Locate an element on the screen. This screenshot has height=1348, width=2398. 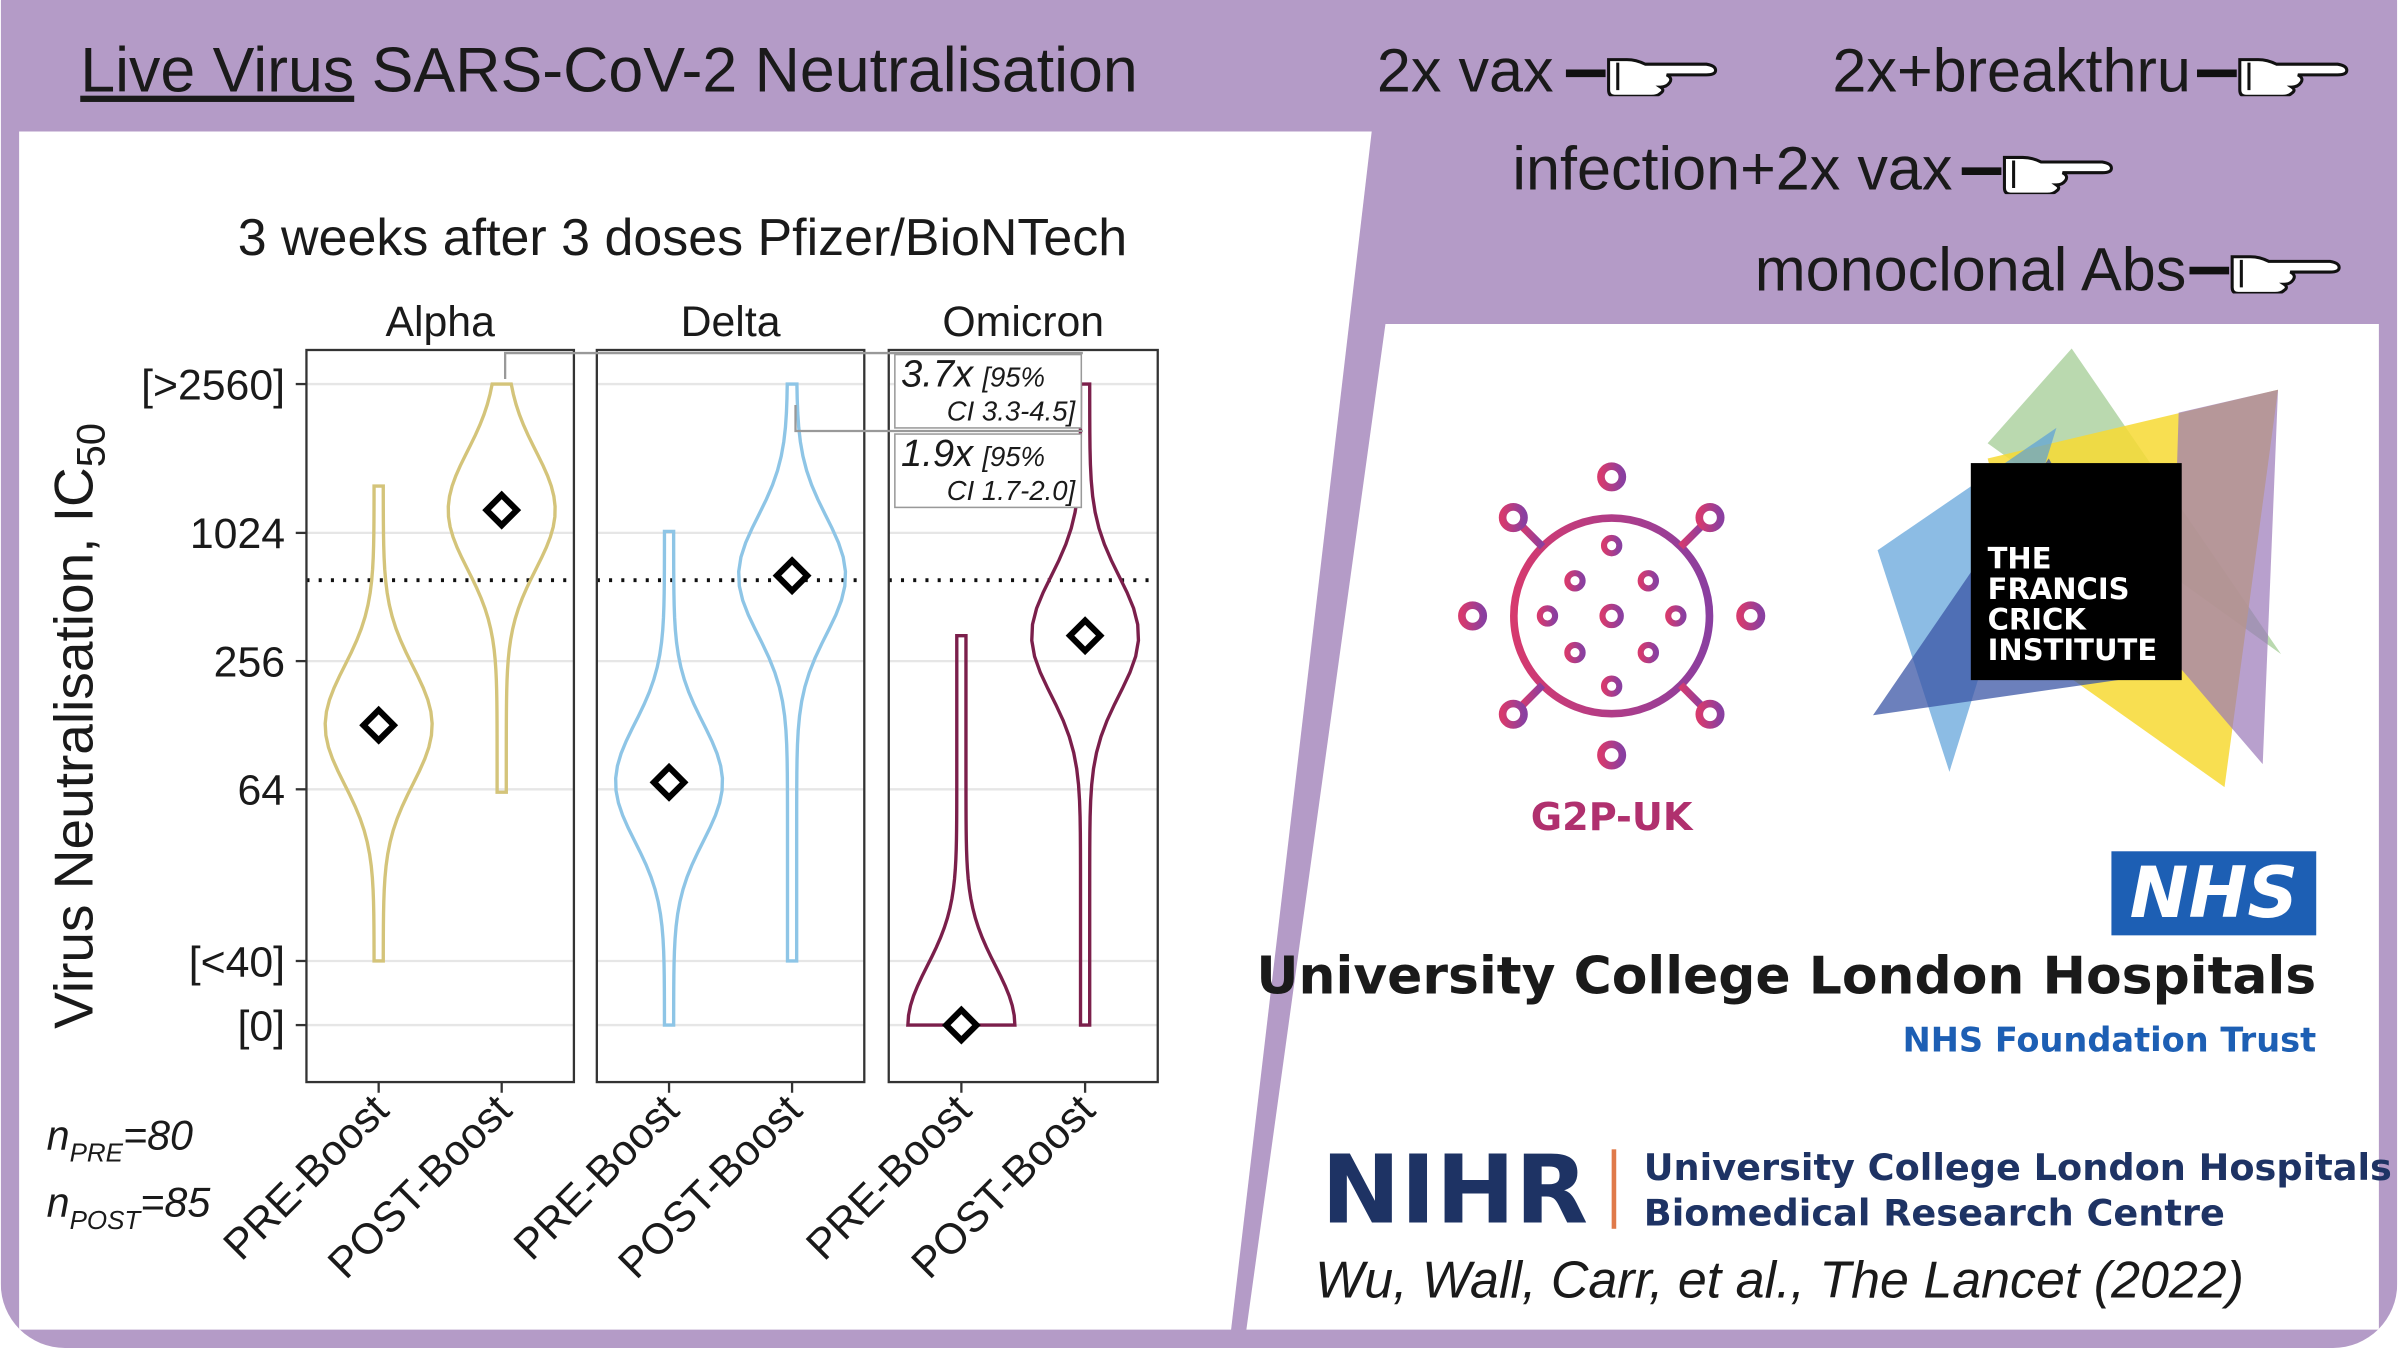
title: Live Virus SARS-CoV-2 Neutralisation is located at coordinates (609, 71).